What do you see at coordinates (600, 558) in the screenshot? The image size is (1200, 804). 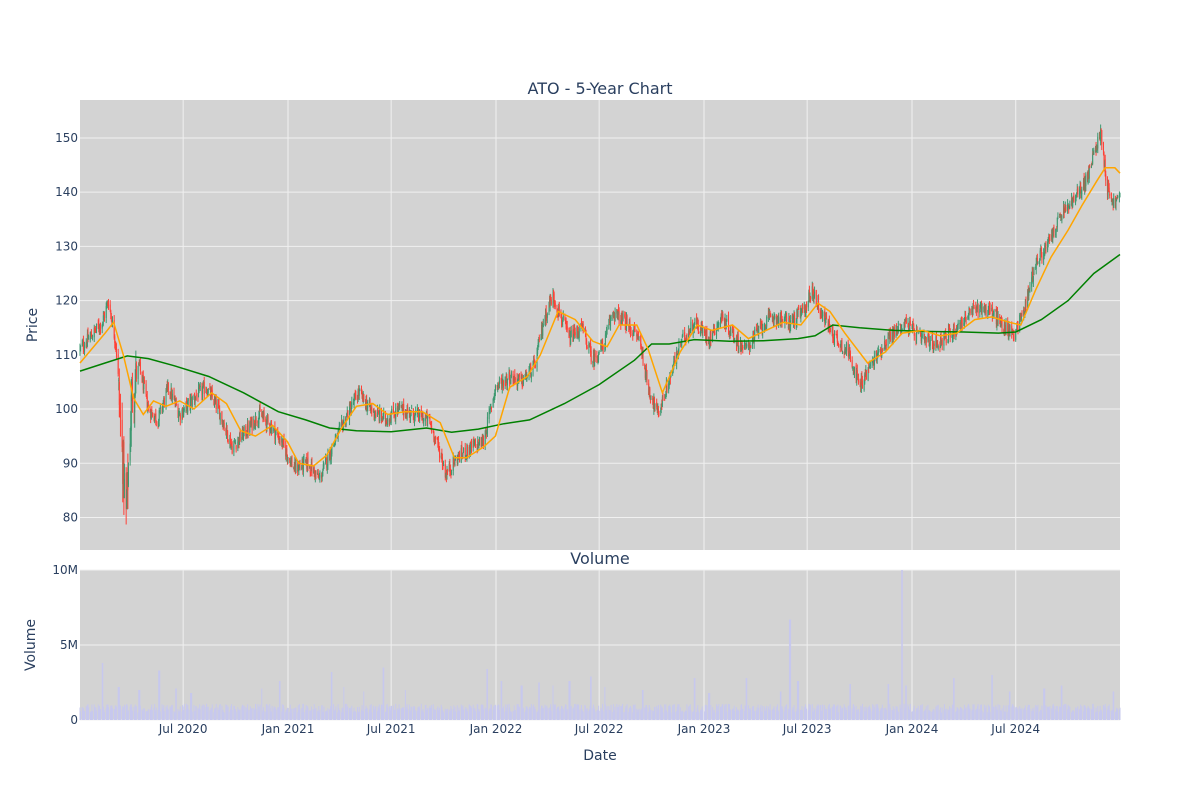 I see `volume-title: Volume` at bounding box center [600, 558].